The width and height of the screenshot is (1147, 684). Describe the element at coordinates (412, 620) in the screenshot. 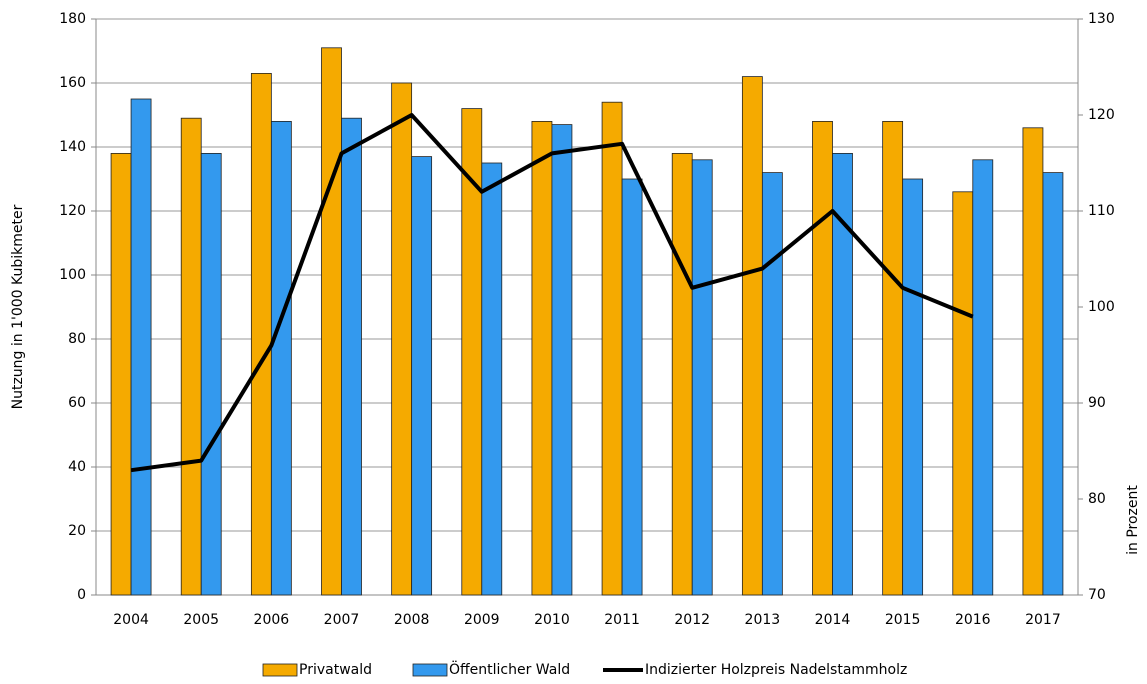

I see `x-tick-label: 2008` at that location.